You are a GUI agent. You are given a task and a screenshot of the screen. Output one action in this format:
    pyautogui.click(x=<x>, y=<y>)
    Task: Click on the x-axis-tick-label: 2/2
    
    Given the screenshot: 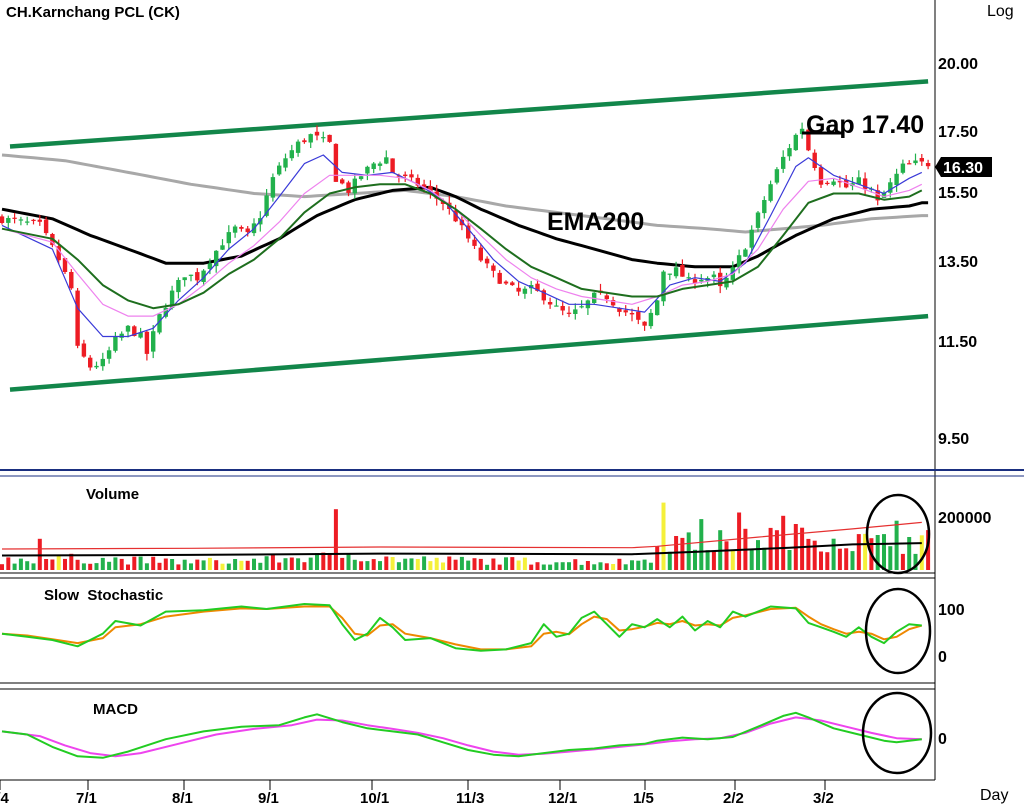 What is the action you would take?
    pyautogui.click(x=733, y=798)
    